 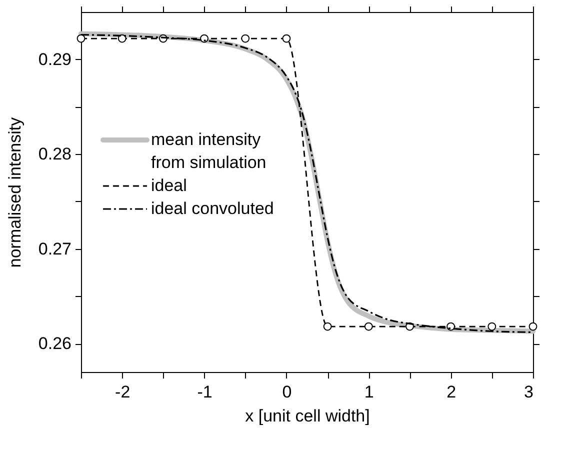 What do you see at coordinates (122, 392) in the screenshot?
I see `x-tick-label: -2` at bounding box center [122, 392].